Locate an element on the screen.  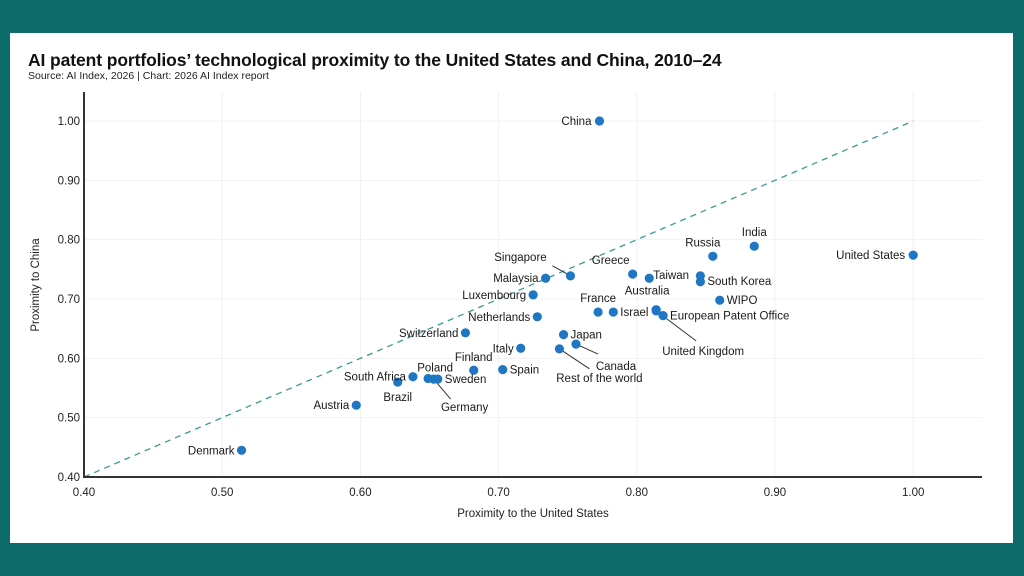
y-tick-label: 0.50 is located at coordinates (69, 419).